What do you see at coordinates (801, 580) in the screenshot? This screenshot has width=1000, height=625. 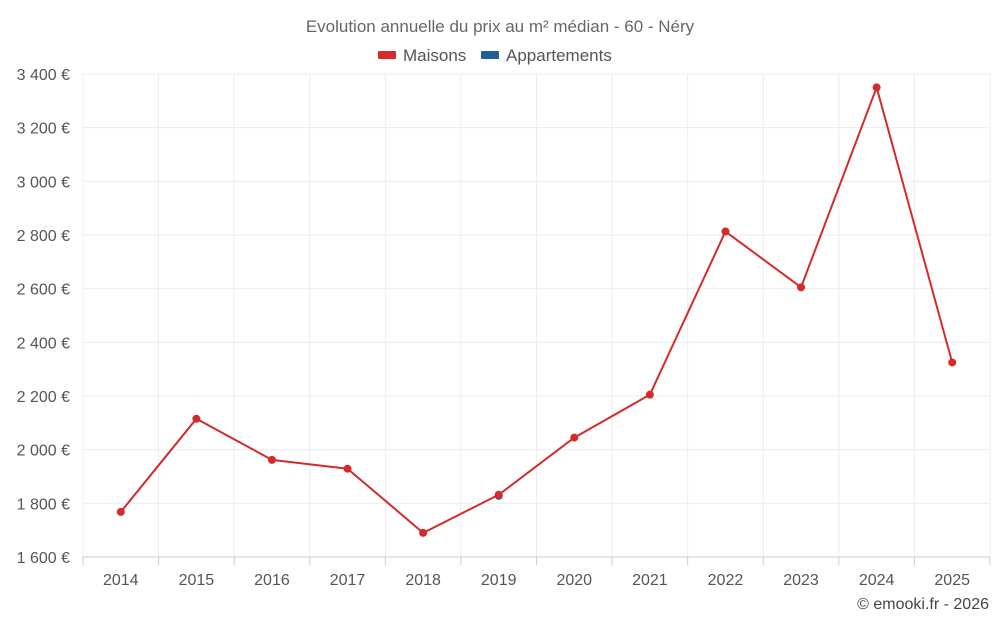 I see `x-tick-label: 2023` at bounding box center [801, 580].